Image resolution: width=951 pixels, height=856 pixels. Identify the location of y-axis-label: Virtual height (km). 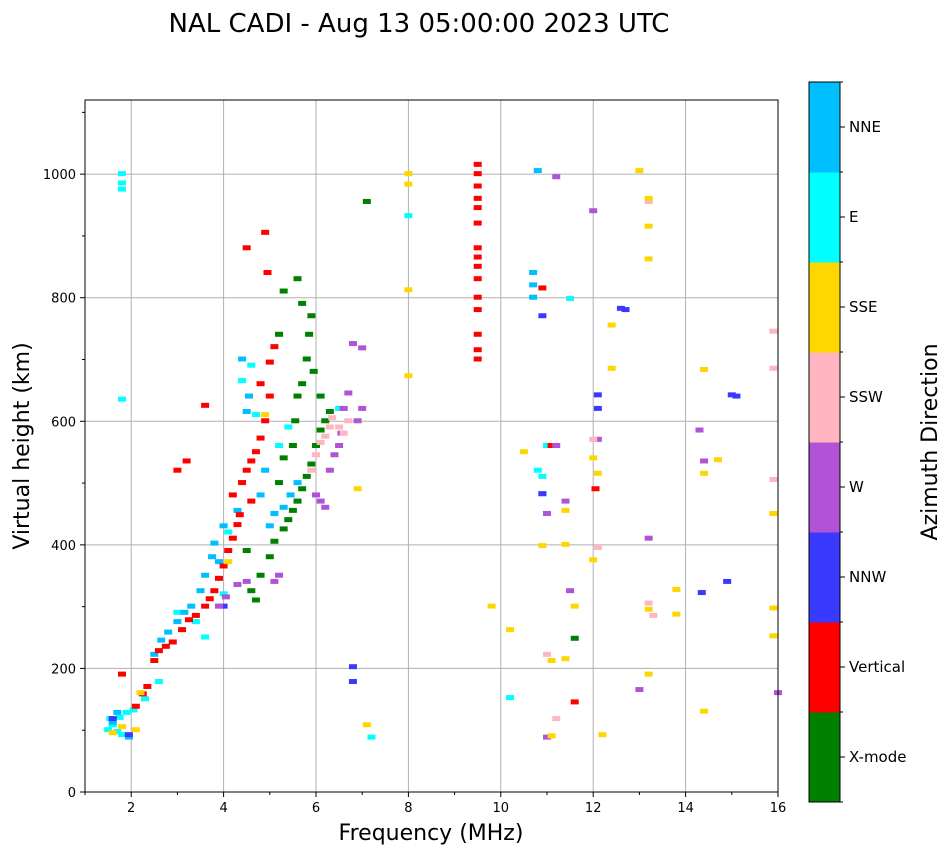
(22, 445).